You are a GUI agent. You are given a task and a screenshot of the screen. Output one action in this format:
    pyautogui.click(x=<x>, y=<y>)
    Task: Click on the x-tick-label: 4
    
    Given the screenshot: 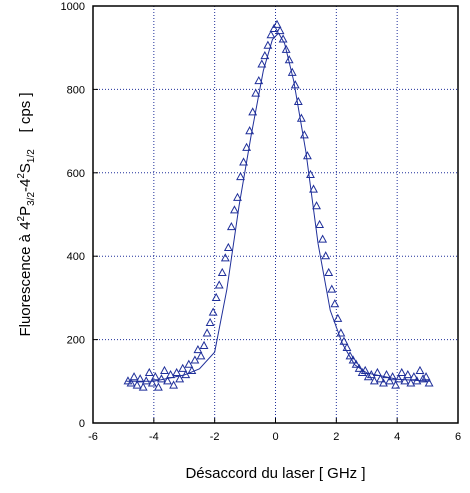 What is the action you would take?
    pyautogui.click(x=397, y=437)
    